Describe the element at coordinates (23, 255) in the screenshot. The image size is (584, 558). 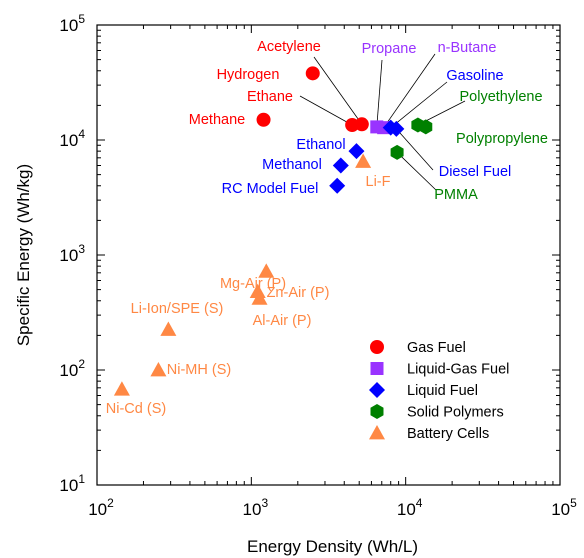
I see `y-axis-label: Specific Energy (Wh/kg)` at that location.